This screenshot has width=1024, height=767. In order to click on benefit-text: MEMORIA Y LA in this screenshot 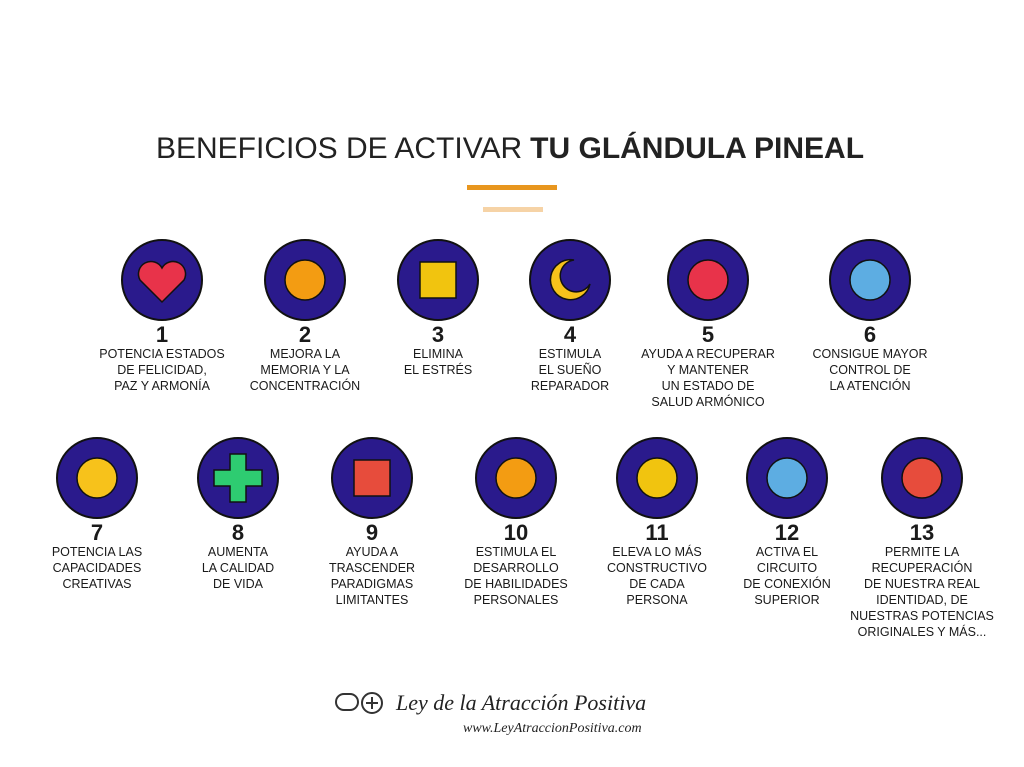, I will do `click(305, 370)`.